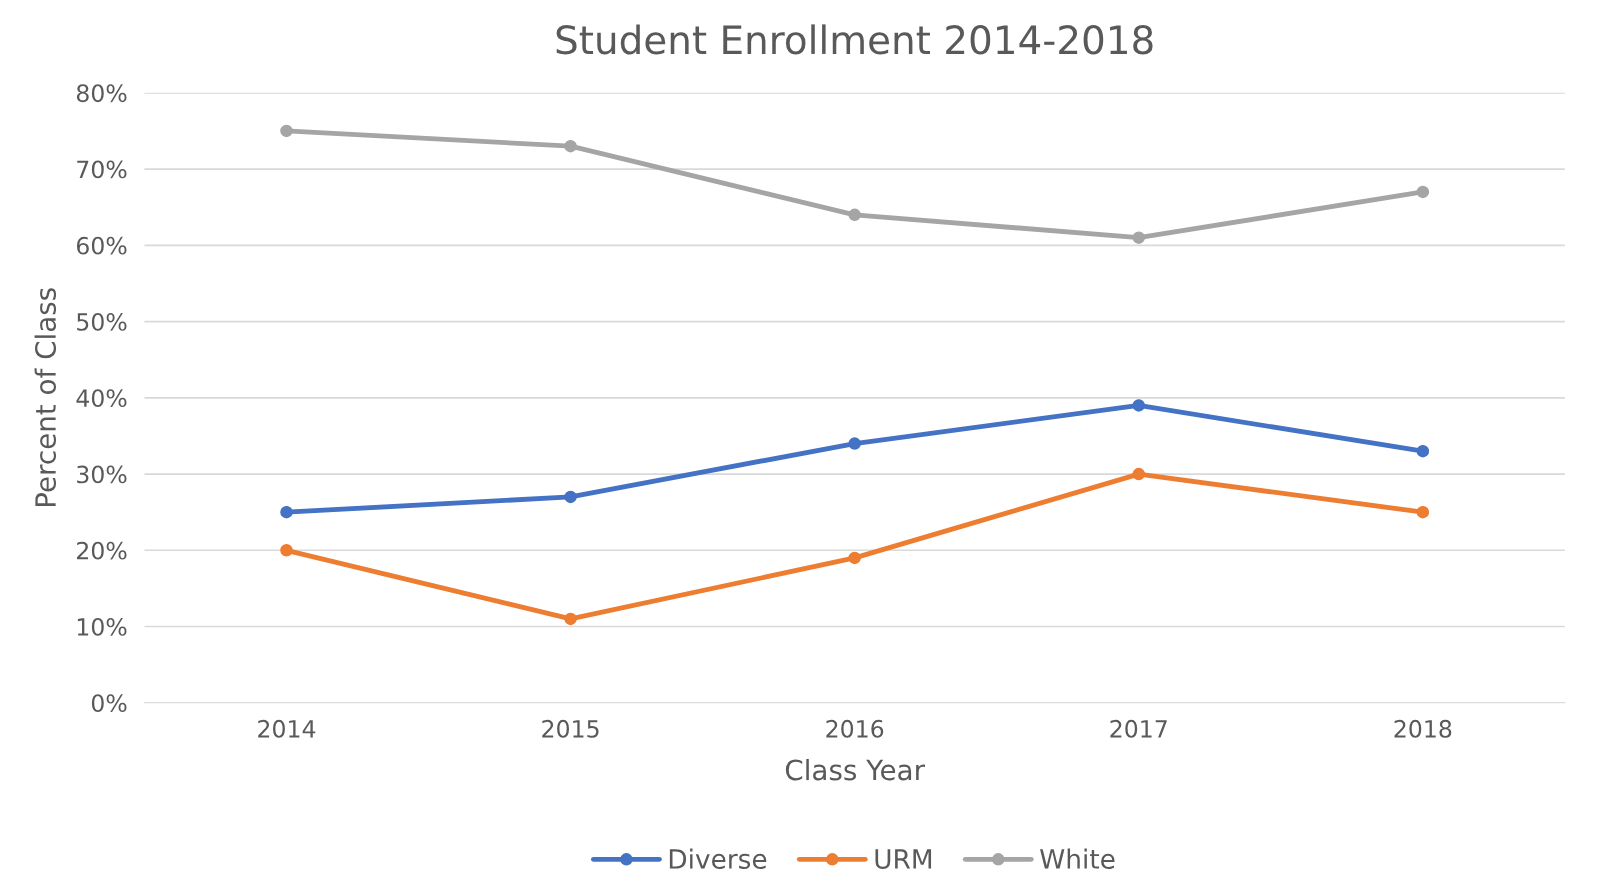 This screenshot has width=1605, height=884. What do you see at coordinates (1077, 858) in the screenshot?
I see `legend-label: White` at bounding box center [1077, 858].